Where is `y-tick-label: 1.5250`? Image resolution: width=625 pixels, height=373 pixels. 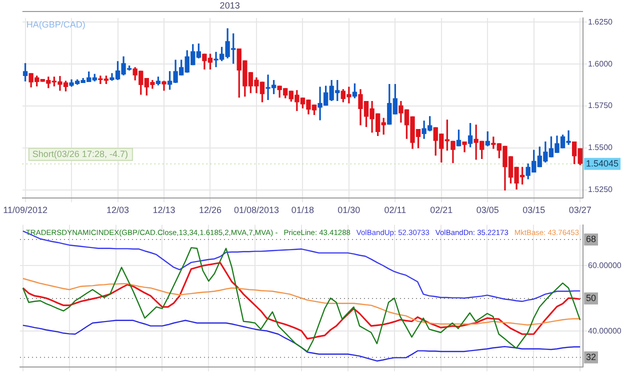
y-tick-label: 1.5250 is located at coordinates (601, 189).